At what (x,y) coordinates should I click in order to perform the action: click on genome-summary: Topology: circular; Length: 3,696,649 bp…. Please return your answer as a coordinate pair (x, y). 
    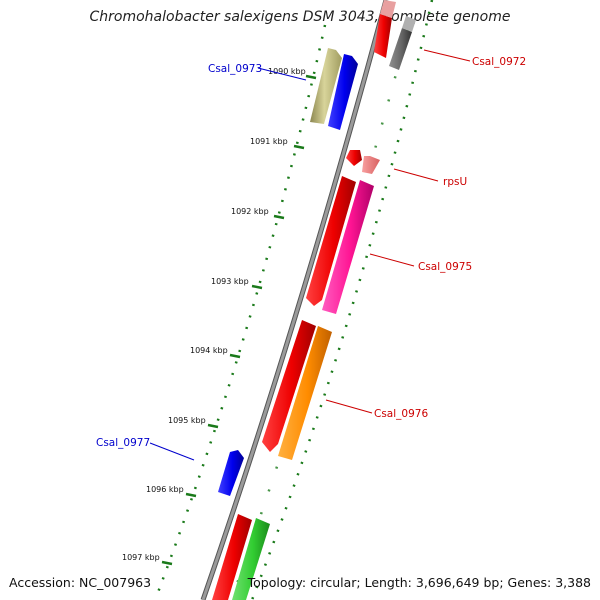
    Looking at the image, I should click on (419, 582).